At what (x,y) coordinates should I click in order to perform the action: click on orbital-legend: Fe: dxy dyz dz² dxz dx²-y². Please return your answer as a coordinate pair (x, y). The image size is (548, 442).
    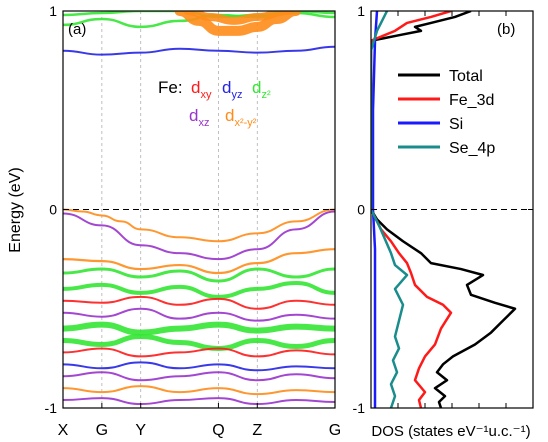
    Looking at the image, I should click on (214, 103).